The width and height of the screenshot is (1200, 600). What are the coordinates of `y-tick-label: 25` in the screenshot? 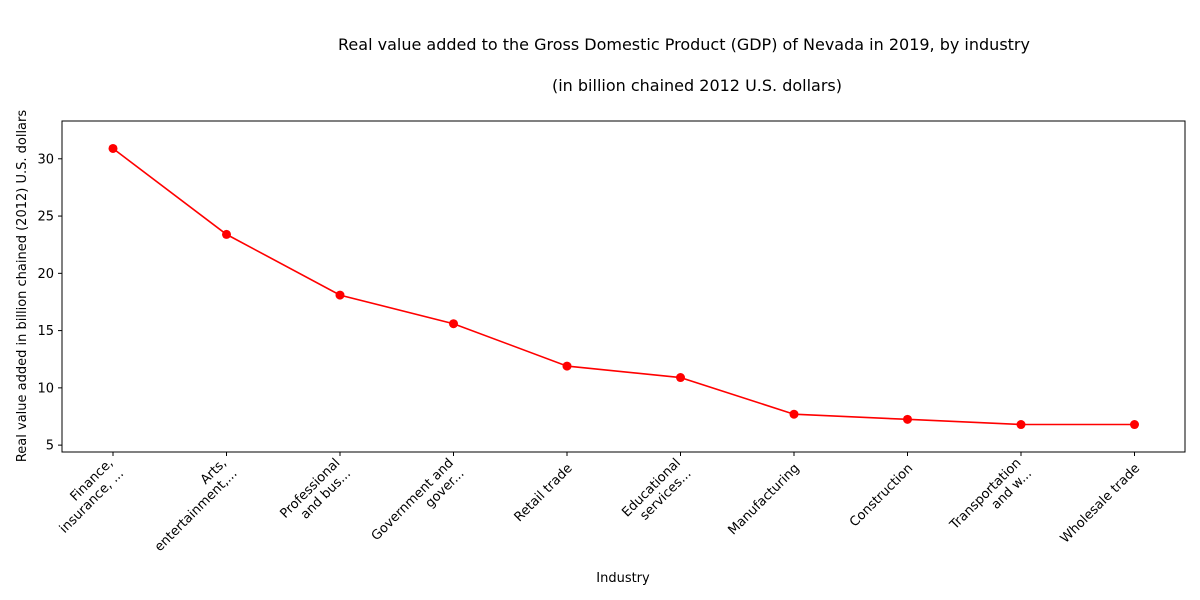 It's located at (45, 217).